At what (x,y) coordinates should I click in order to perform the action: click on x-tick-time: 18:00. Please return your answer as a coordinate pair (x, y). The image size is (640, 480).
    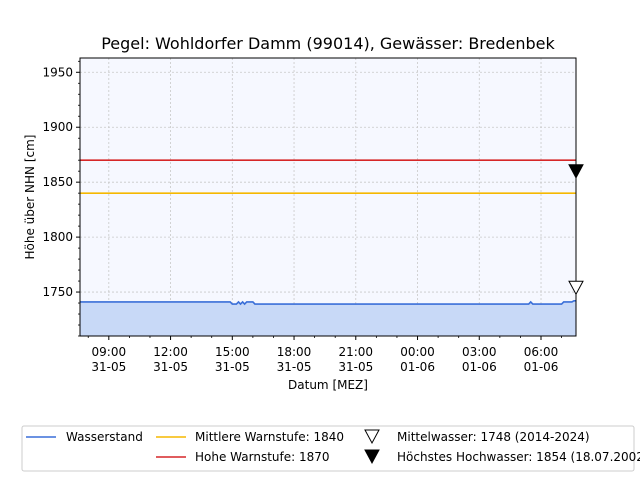
    Looking at the image, I should click on (294, 352).